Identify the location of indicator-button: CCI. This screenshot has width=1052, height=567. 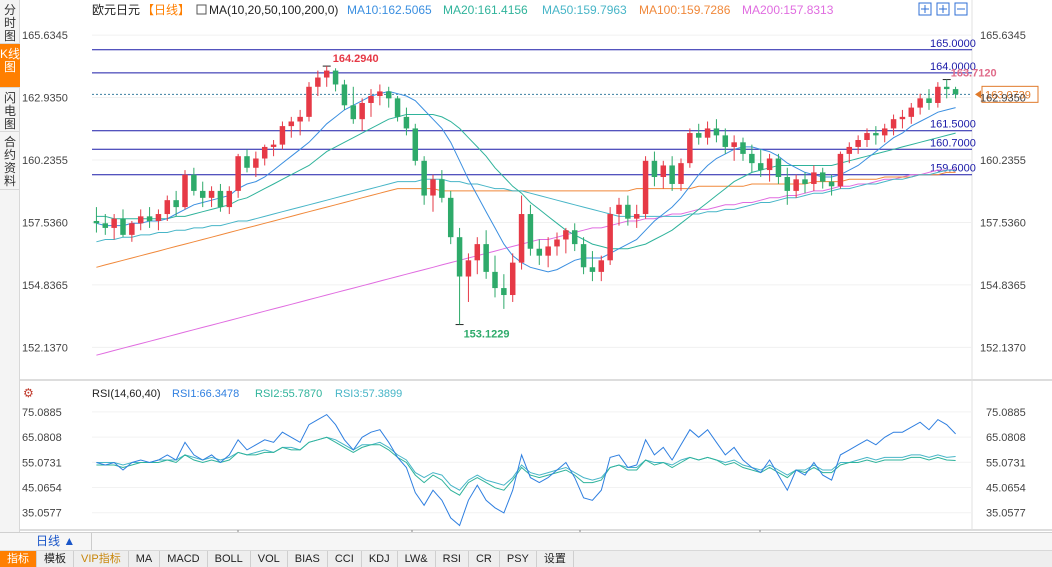
(345, 559).